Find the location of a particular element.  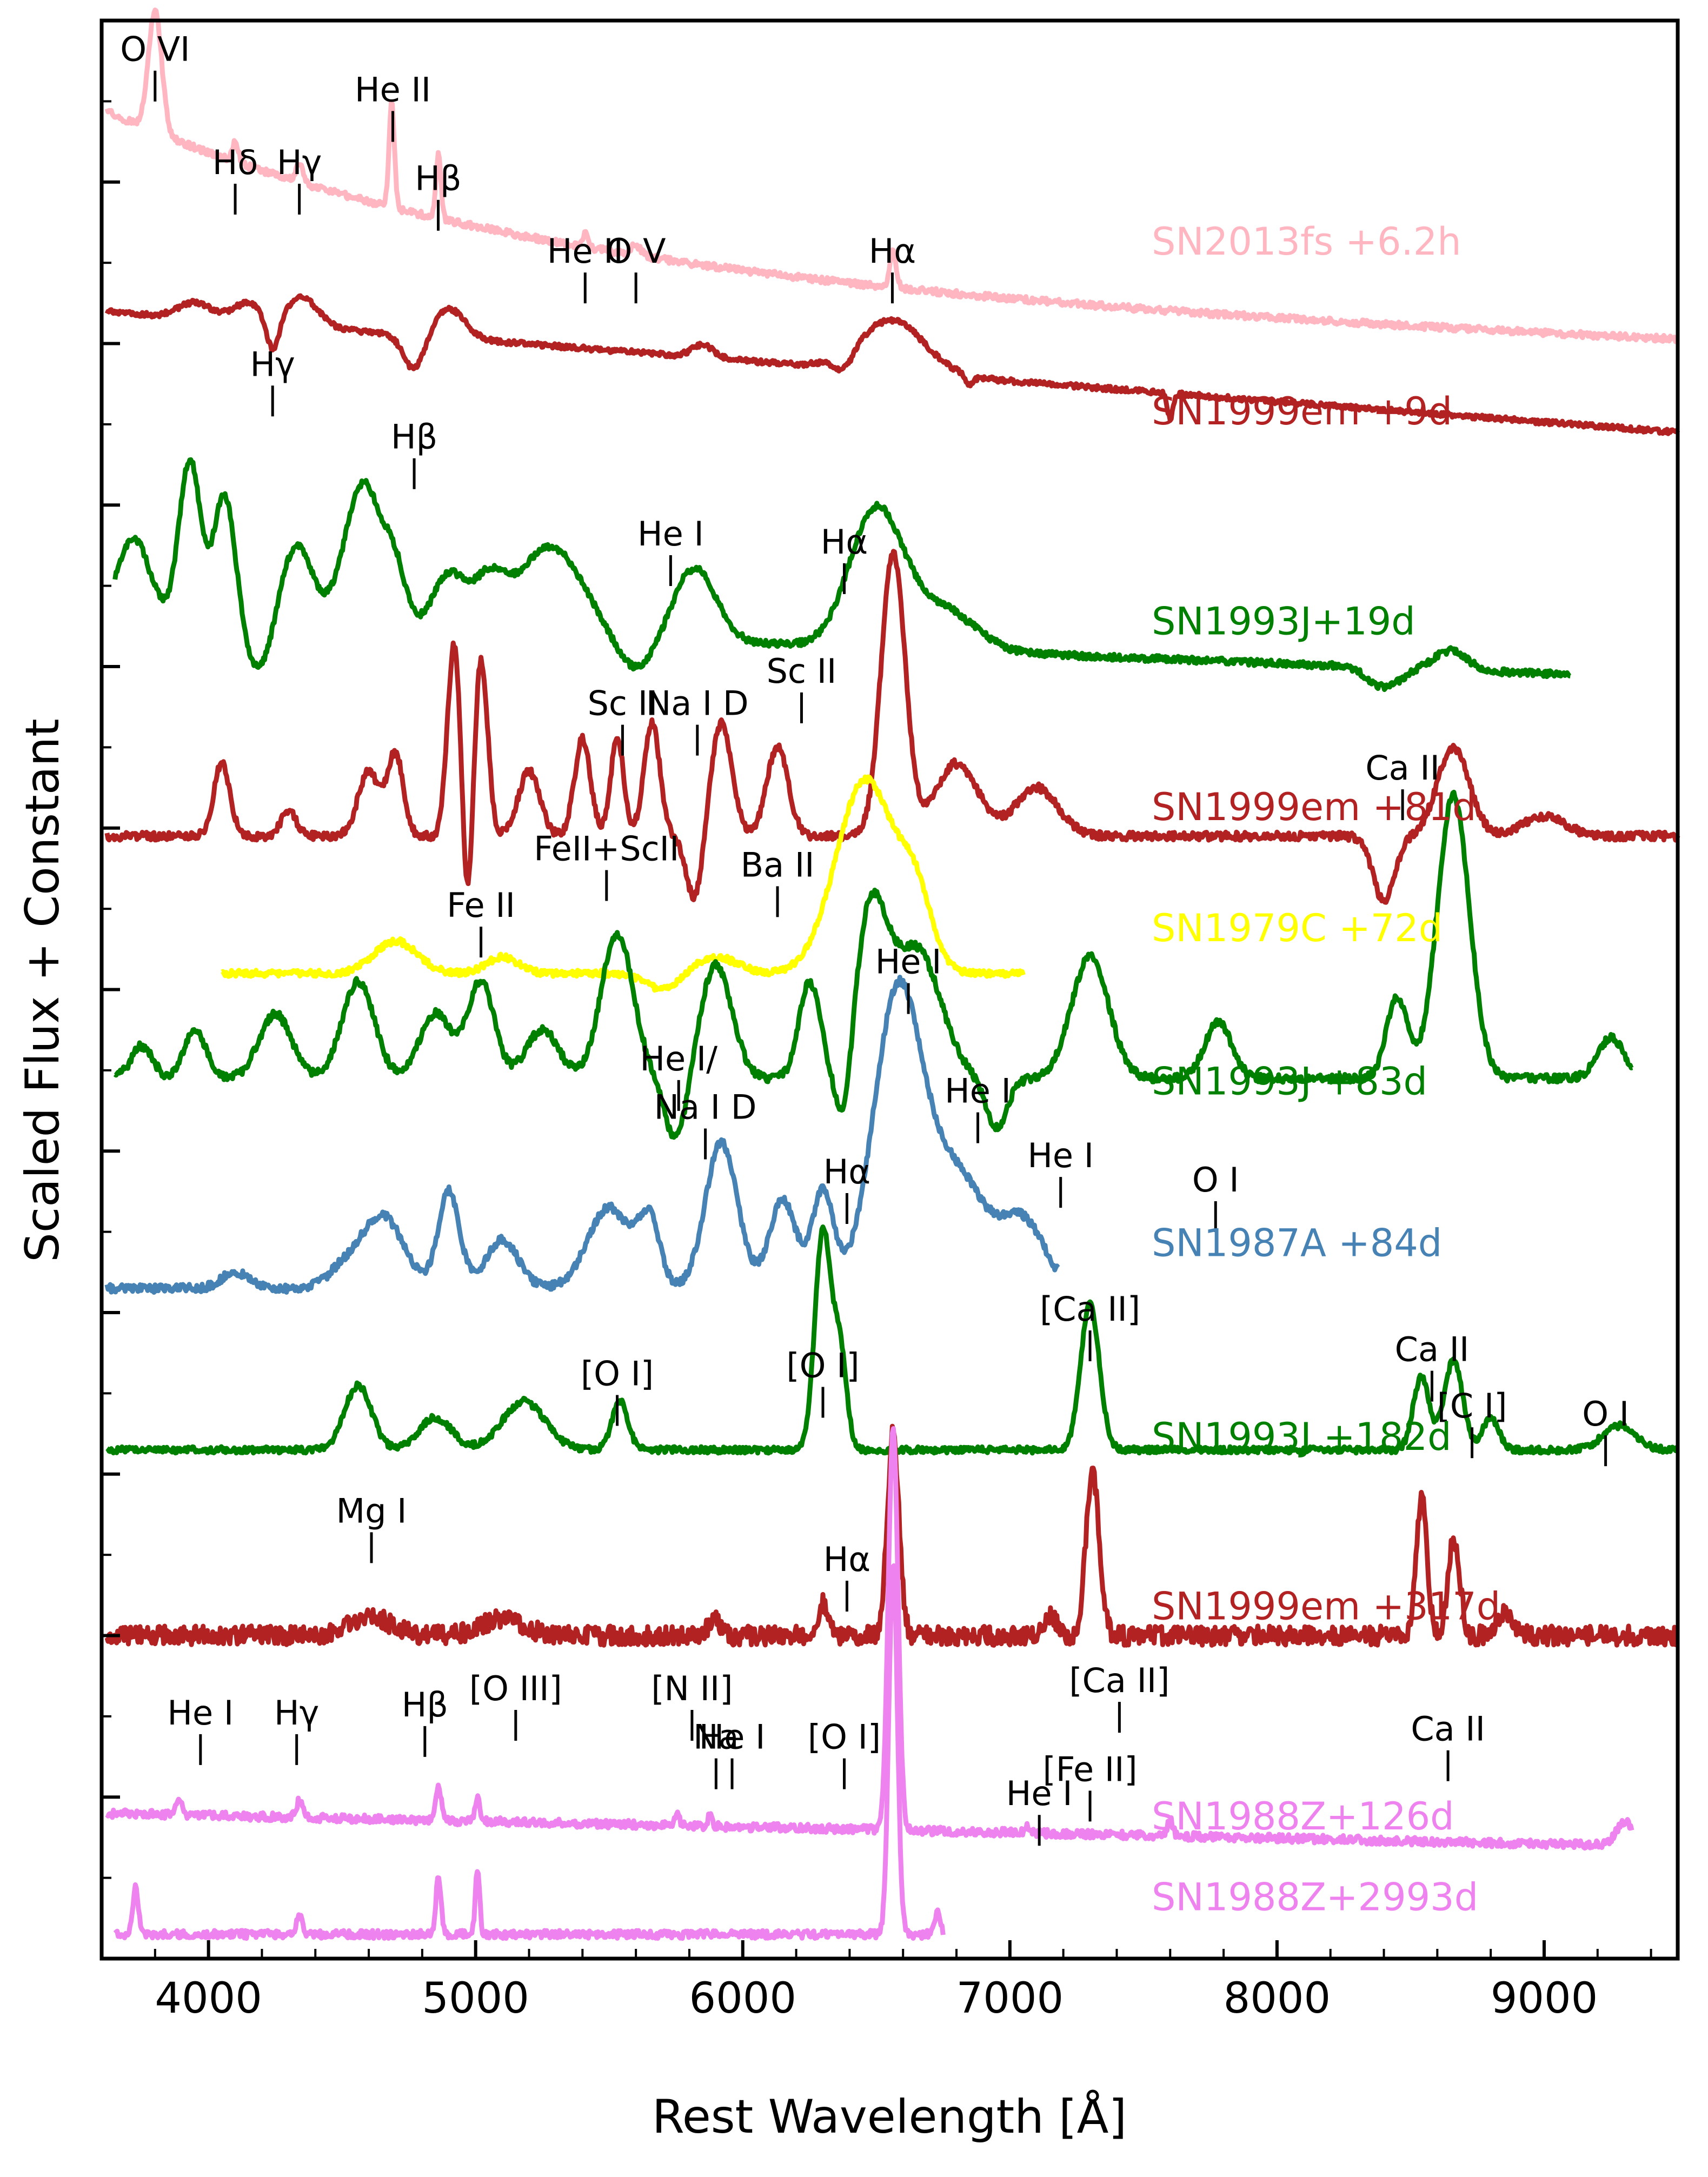

series-label: SN1999em +9d is located at coordinates (1302, 411).